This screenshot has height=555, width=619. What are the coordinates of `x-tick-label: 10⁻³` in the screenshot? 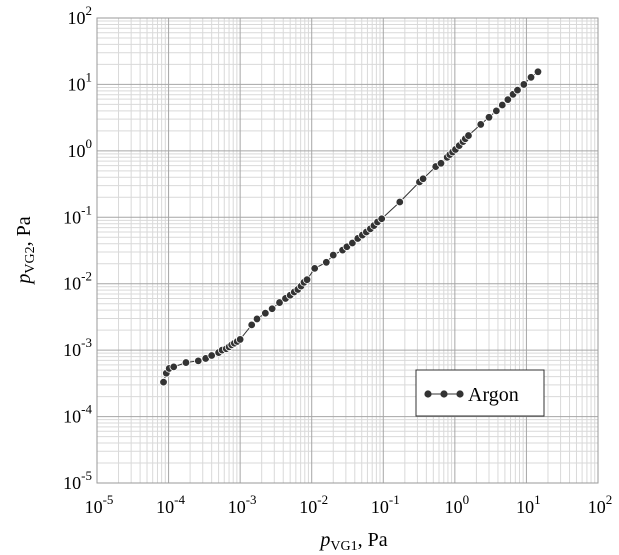 It's located at (242, 504).